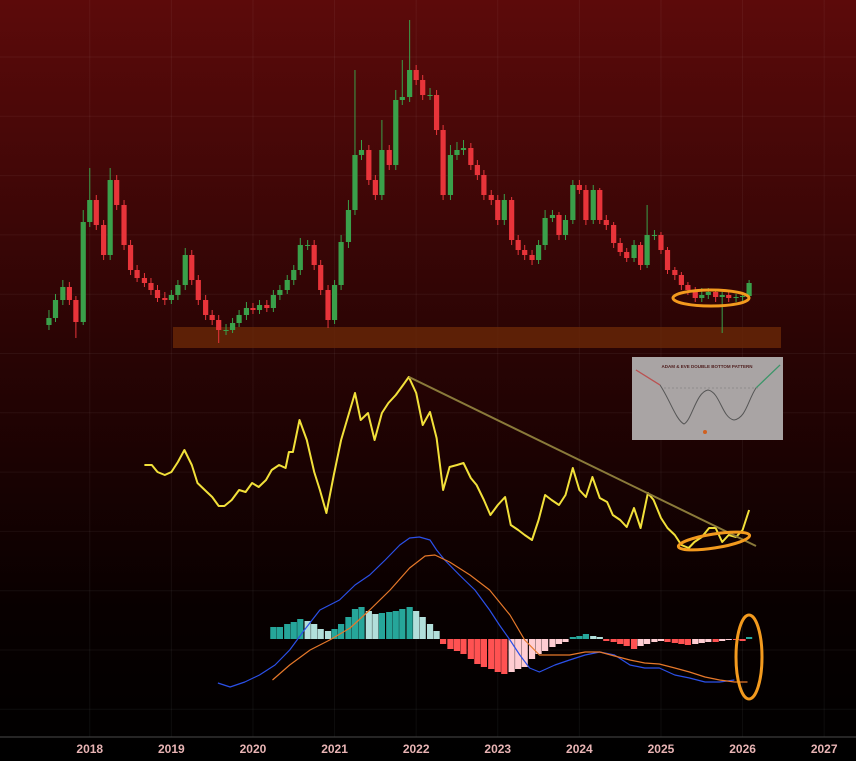 The width and height of the screenshot is (856, 761). I want to click on macd-line, so click(510, 618).